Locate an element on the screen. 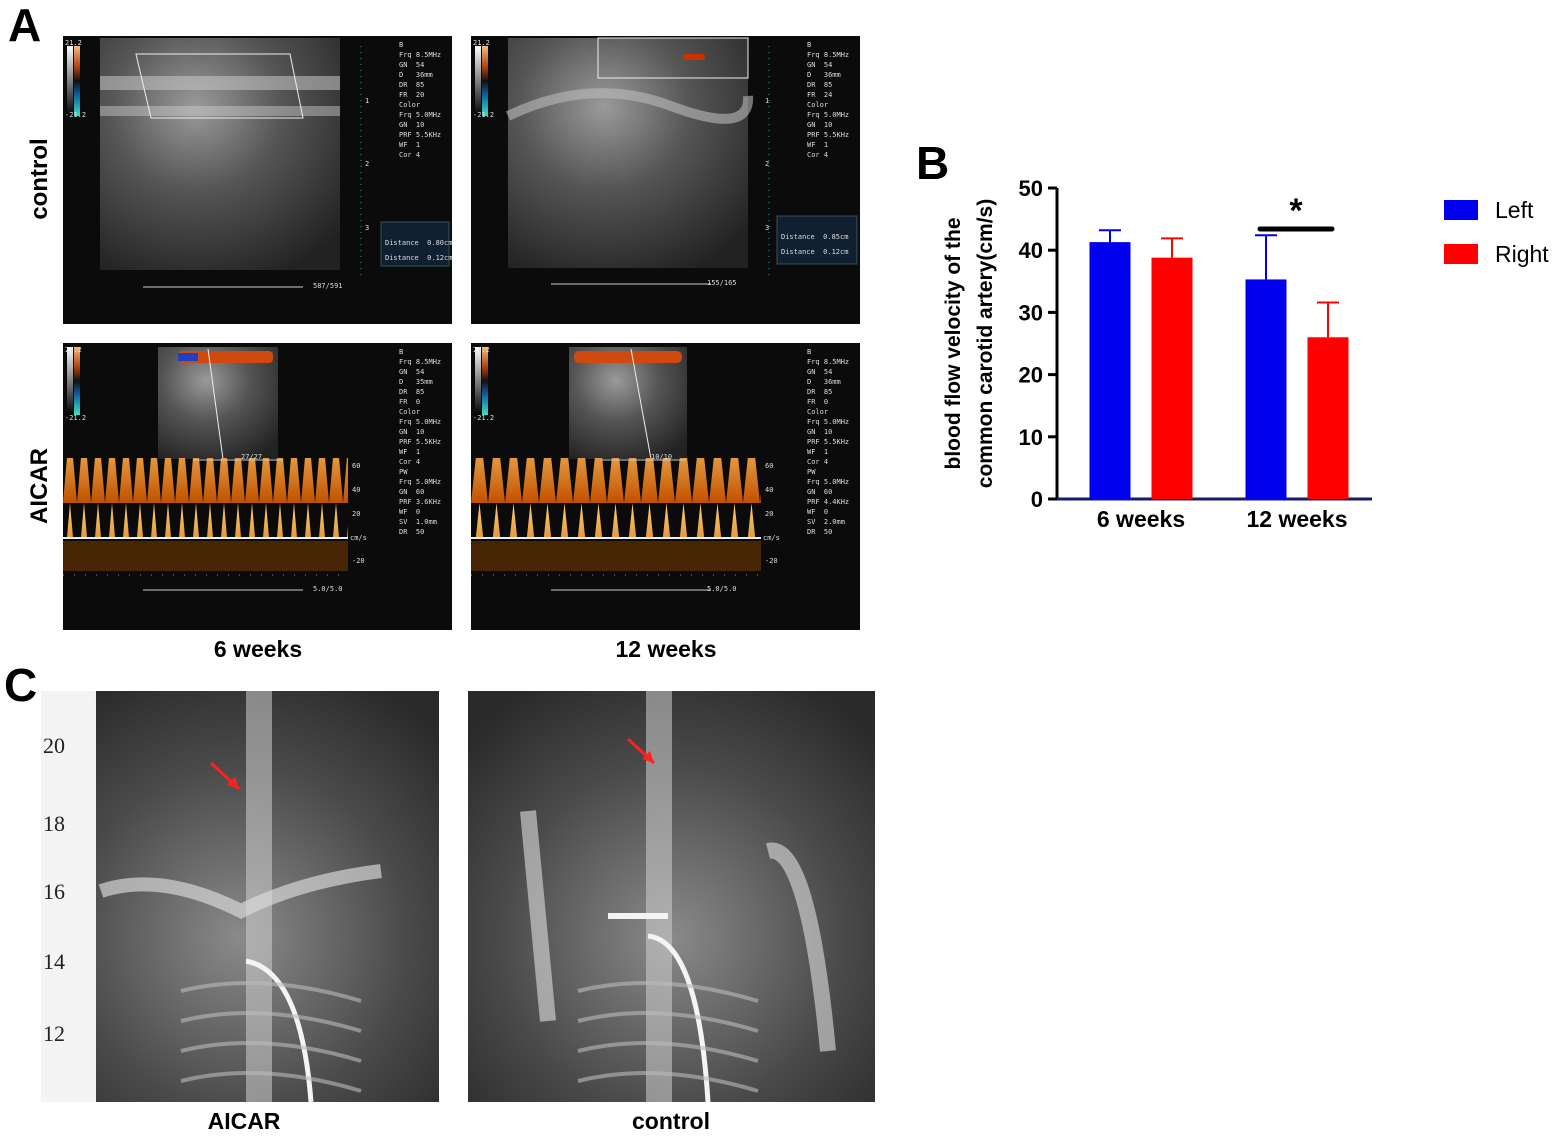 Image resolution: width=1559 pixels, height=1143 pixels. xray-label-aicar: AICAR is located at coordinates (244, 1121).